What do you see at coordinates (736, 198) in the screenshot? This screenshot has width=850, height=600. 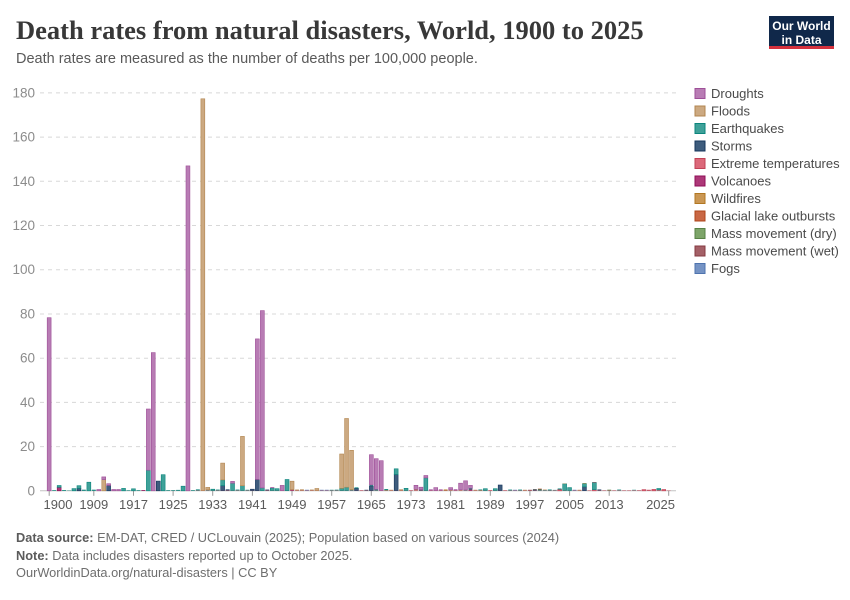 I see `svg-text: Wildfires` at bounding box center [736, 198].